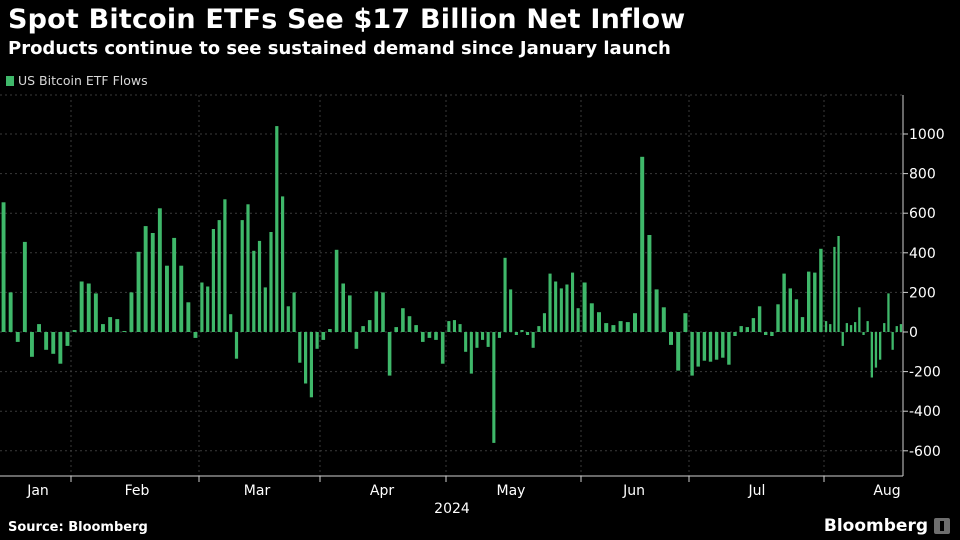 The height and width of the screenshot is (540, 960). Describe the element at coordinates (633, 491) in the screenshot. I see `x-tick-label: Jun` at that location.